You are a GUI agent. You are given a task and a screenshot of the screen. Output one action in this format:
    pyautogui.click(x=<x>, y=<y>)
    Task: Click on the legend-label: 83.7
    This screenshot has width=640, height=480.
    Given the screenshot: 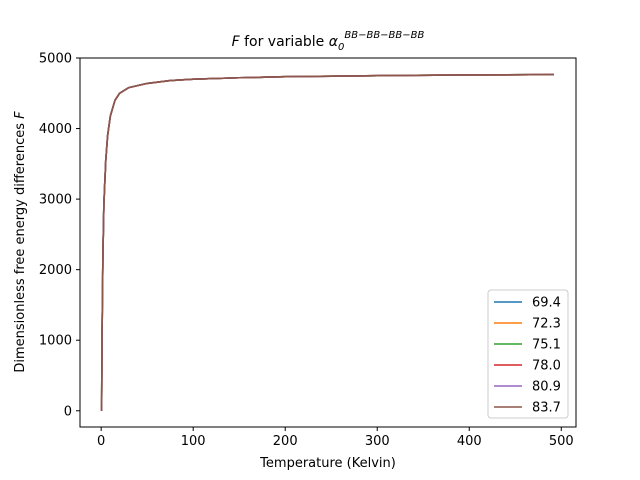 What is the action you would take?
    pyautogui.click(x=546, y=408)
    